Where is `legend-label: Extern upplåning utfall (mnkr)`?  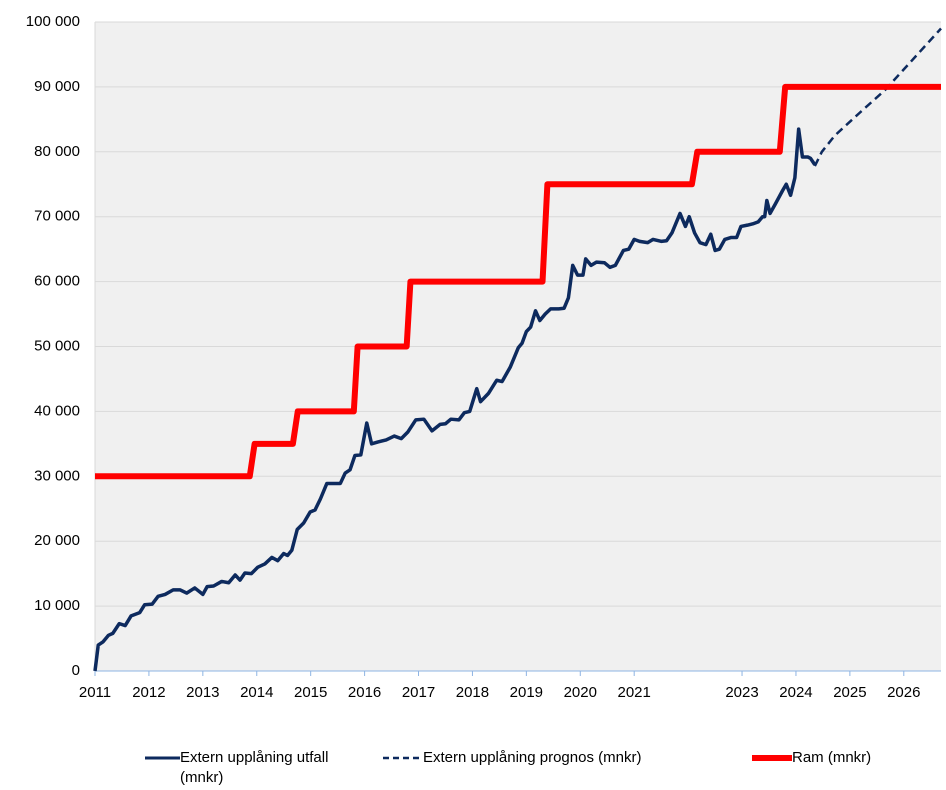 legend-label: Extern upplåning utfall (mnkr) is located at coordinates (254, 767).